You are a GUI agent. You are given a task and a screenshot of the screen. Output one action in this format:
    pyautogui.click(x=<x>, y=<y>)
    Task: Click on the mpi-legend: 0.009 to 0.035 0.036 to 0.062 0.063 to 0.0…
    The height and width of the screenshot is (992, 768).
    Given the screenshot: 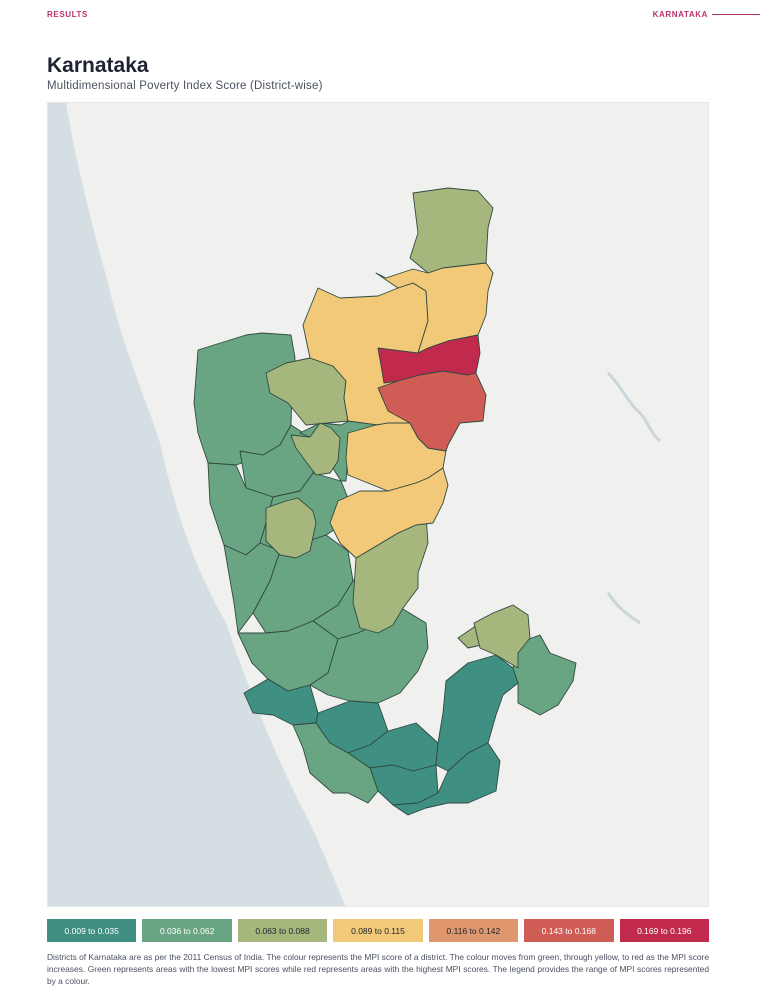 What is the action you would take?
    pyautogui.click(x=378, y=930)
    